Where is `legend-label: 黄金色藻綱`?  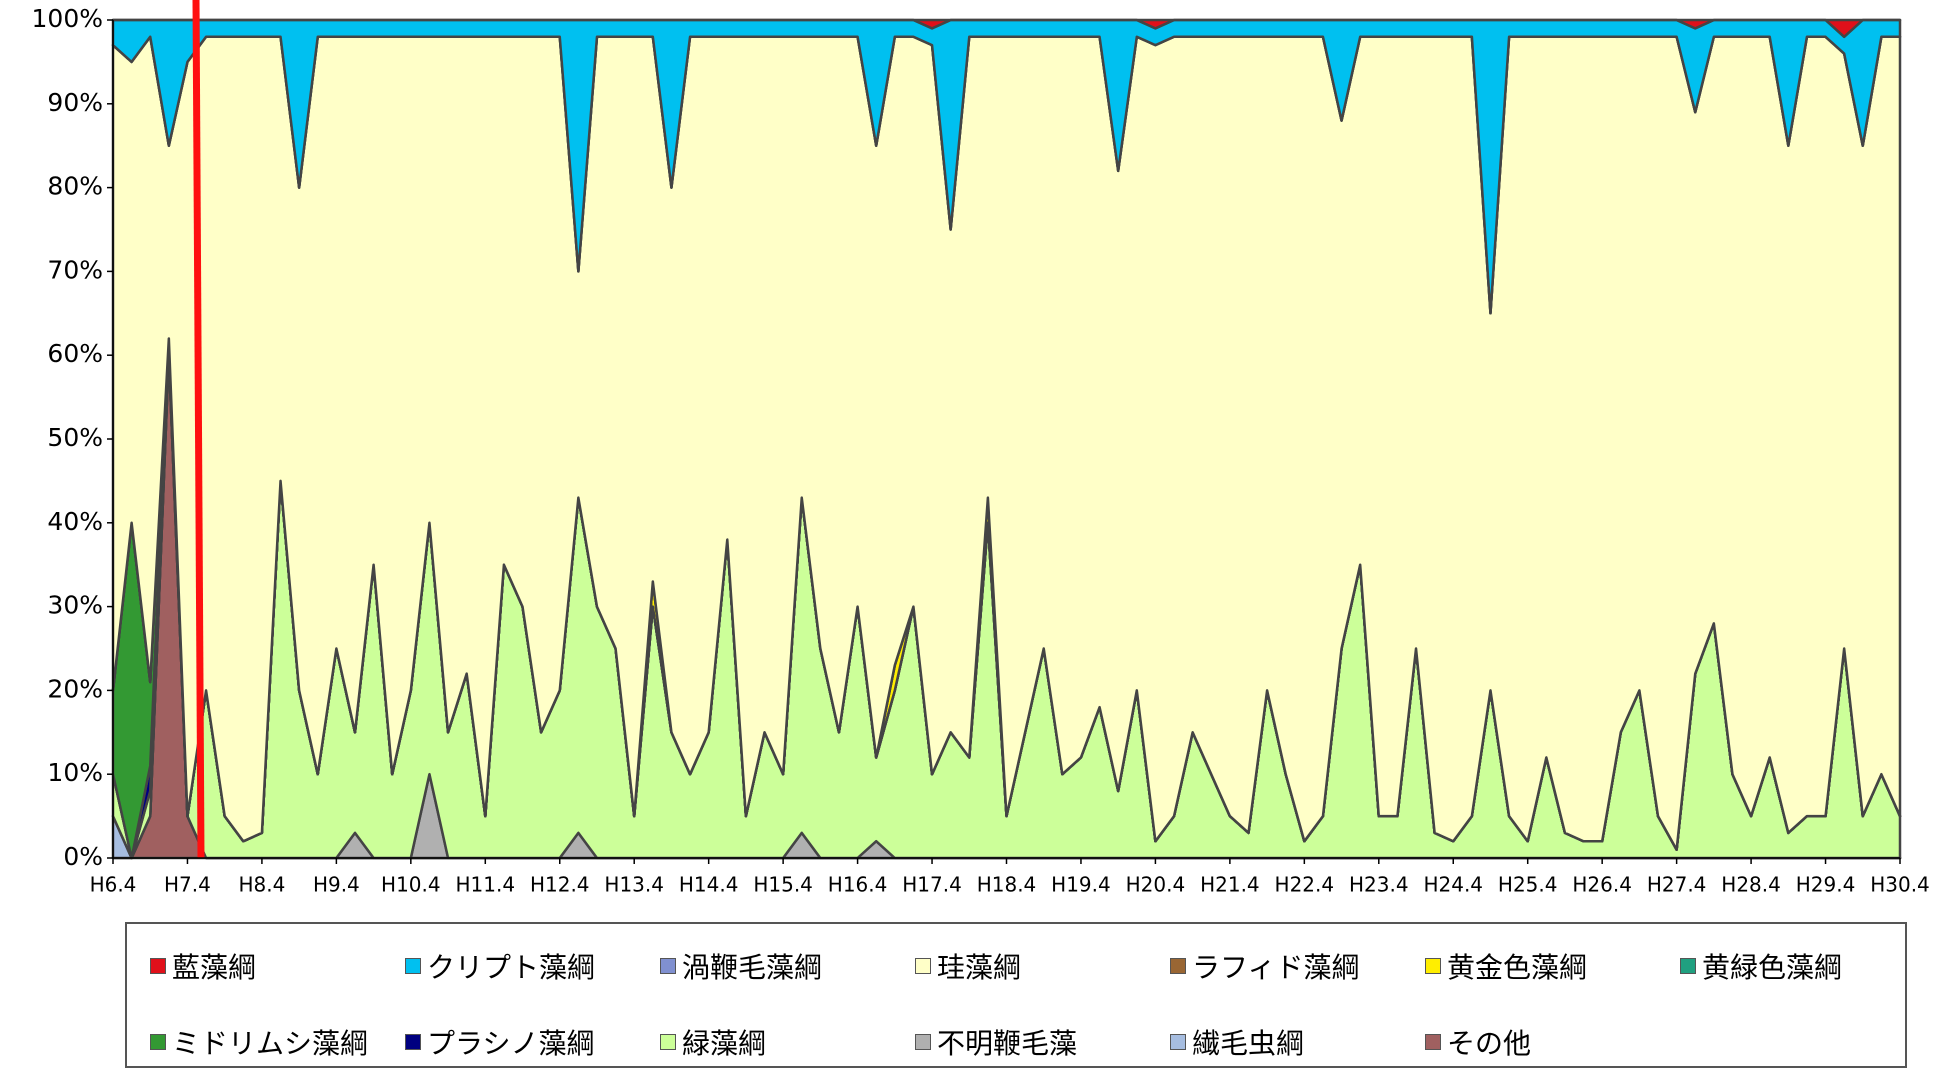
legend-label: 黄金色藻綱 is located at coordinates (1517, 967).